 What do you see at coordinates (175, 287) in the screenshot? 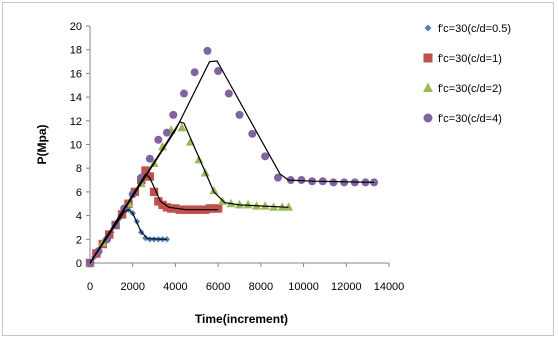
I see `x-tick-label: 4000` at bounding box center [175, 287].